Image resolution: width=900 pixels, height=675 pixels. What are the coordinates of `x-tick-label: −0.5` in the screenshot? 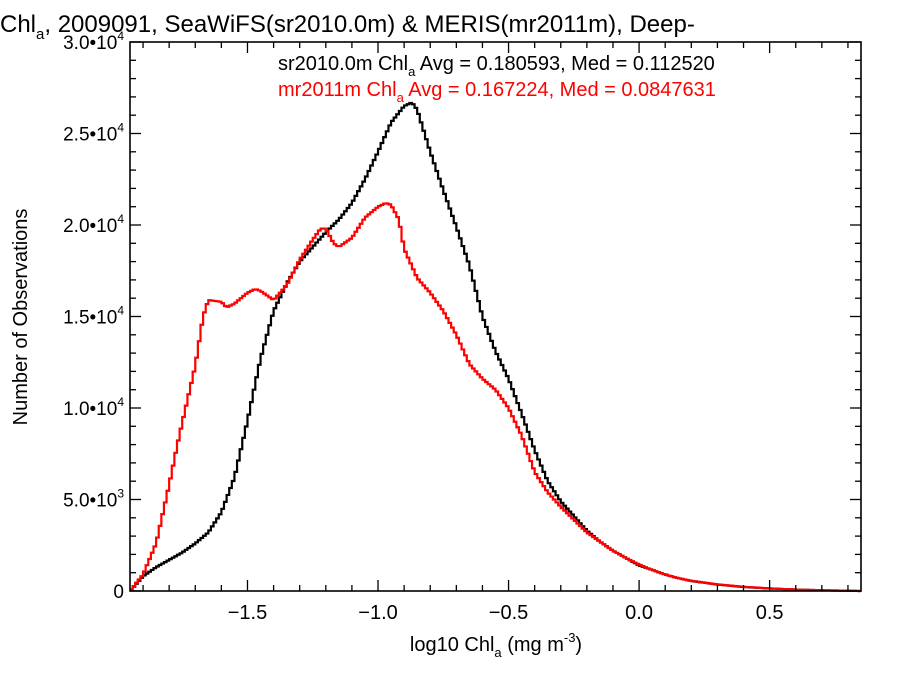 It's located at (508, 613).